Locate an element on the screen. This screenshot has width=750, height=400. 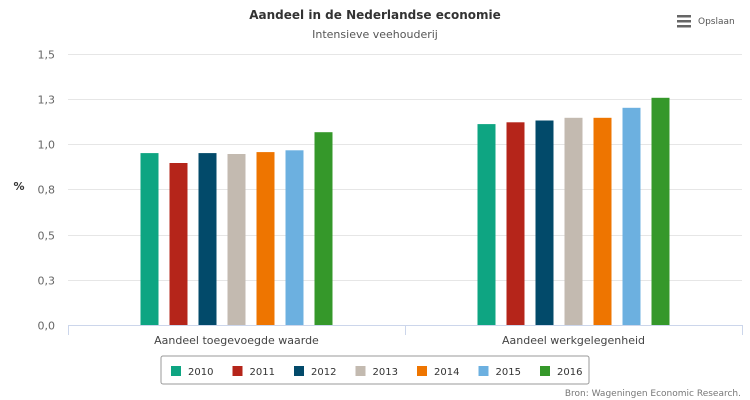
bar-2013-werkgelegenheid is located at coordinates (573, 221).